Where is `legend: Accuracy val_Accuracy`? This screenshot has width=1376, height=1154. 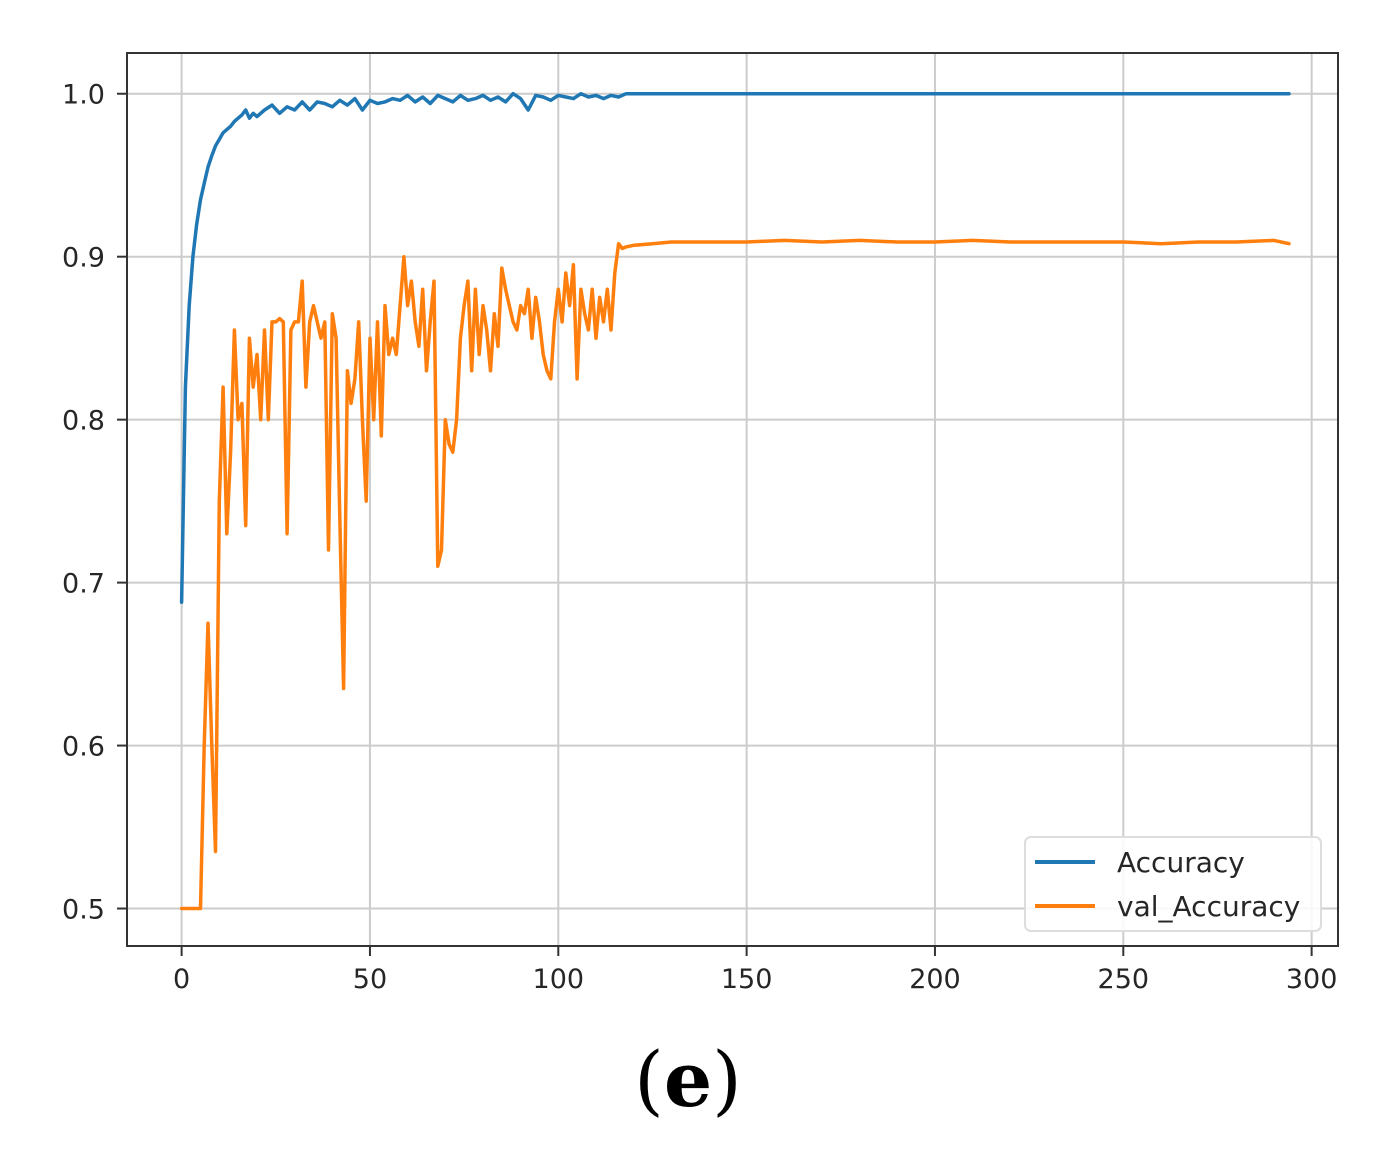 legend: Accuracy val_Accuracy is located at coordinates (1173, 884).